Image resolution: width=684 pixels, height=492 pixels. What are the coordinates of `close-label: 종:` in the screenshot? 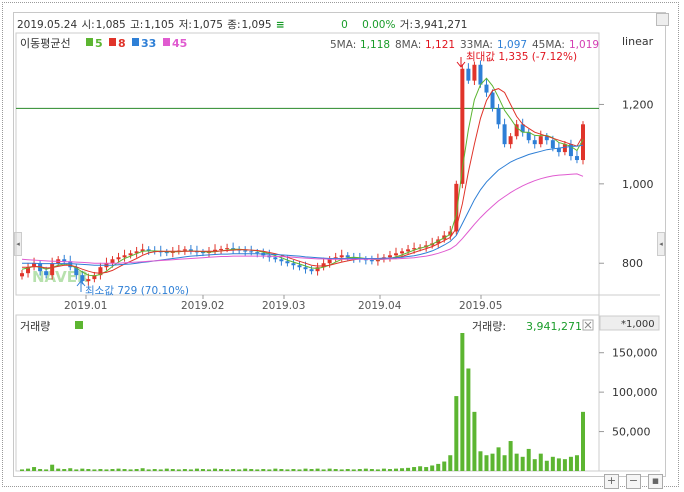 It's located at (234, 25).